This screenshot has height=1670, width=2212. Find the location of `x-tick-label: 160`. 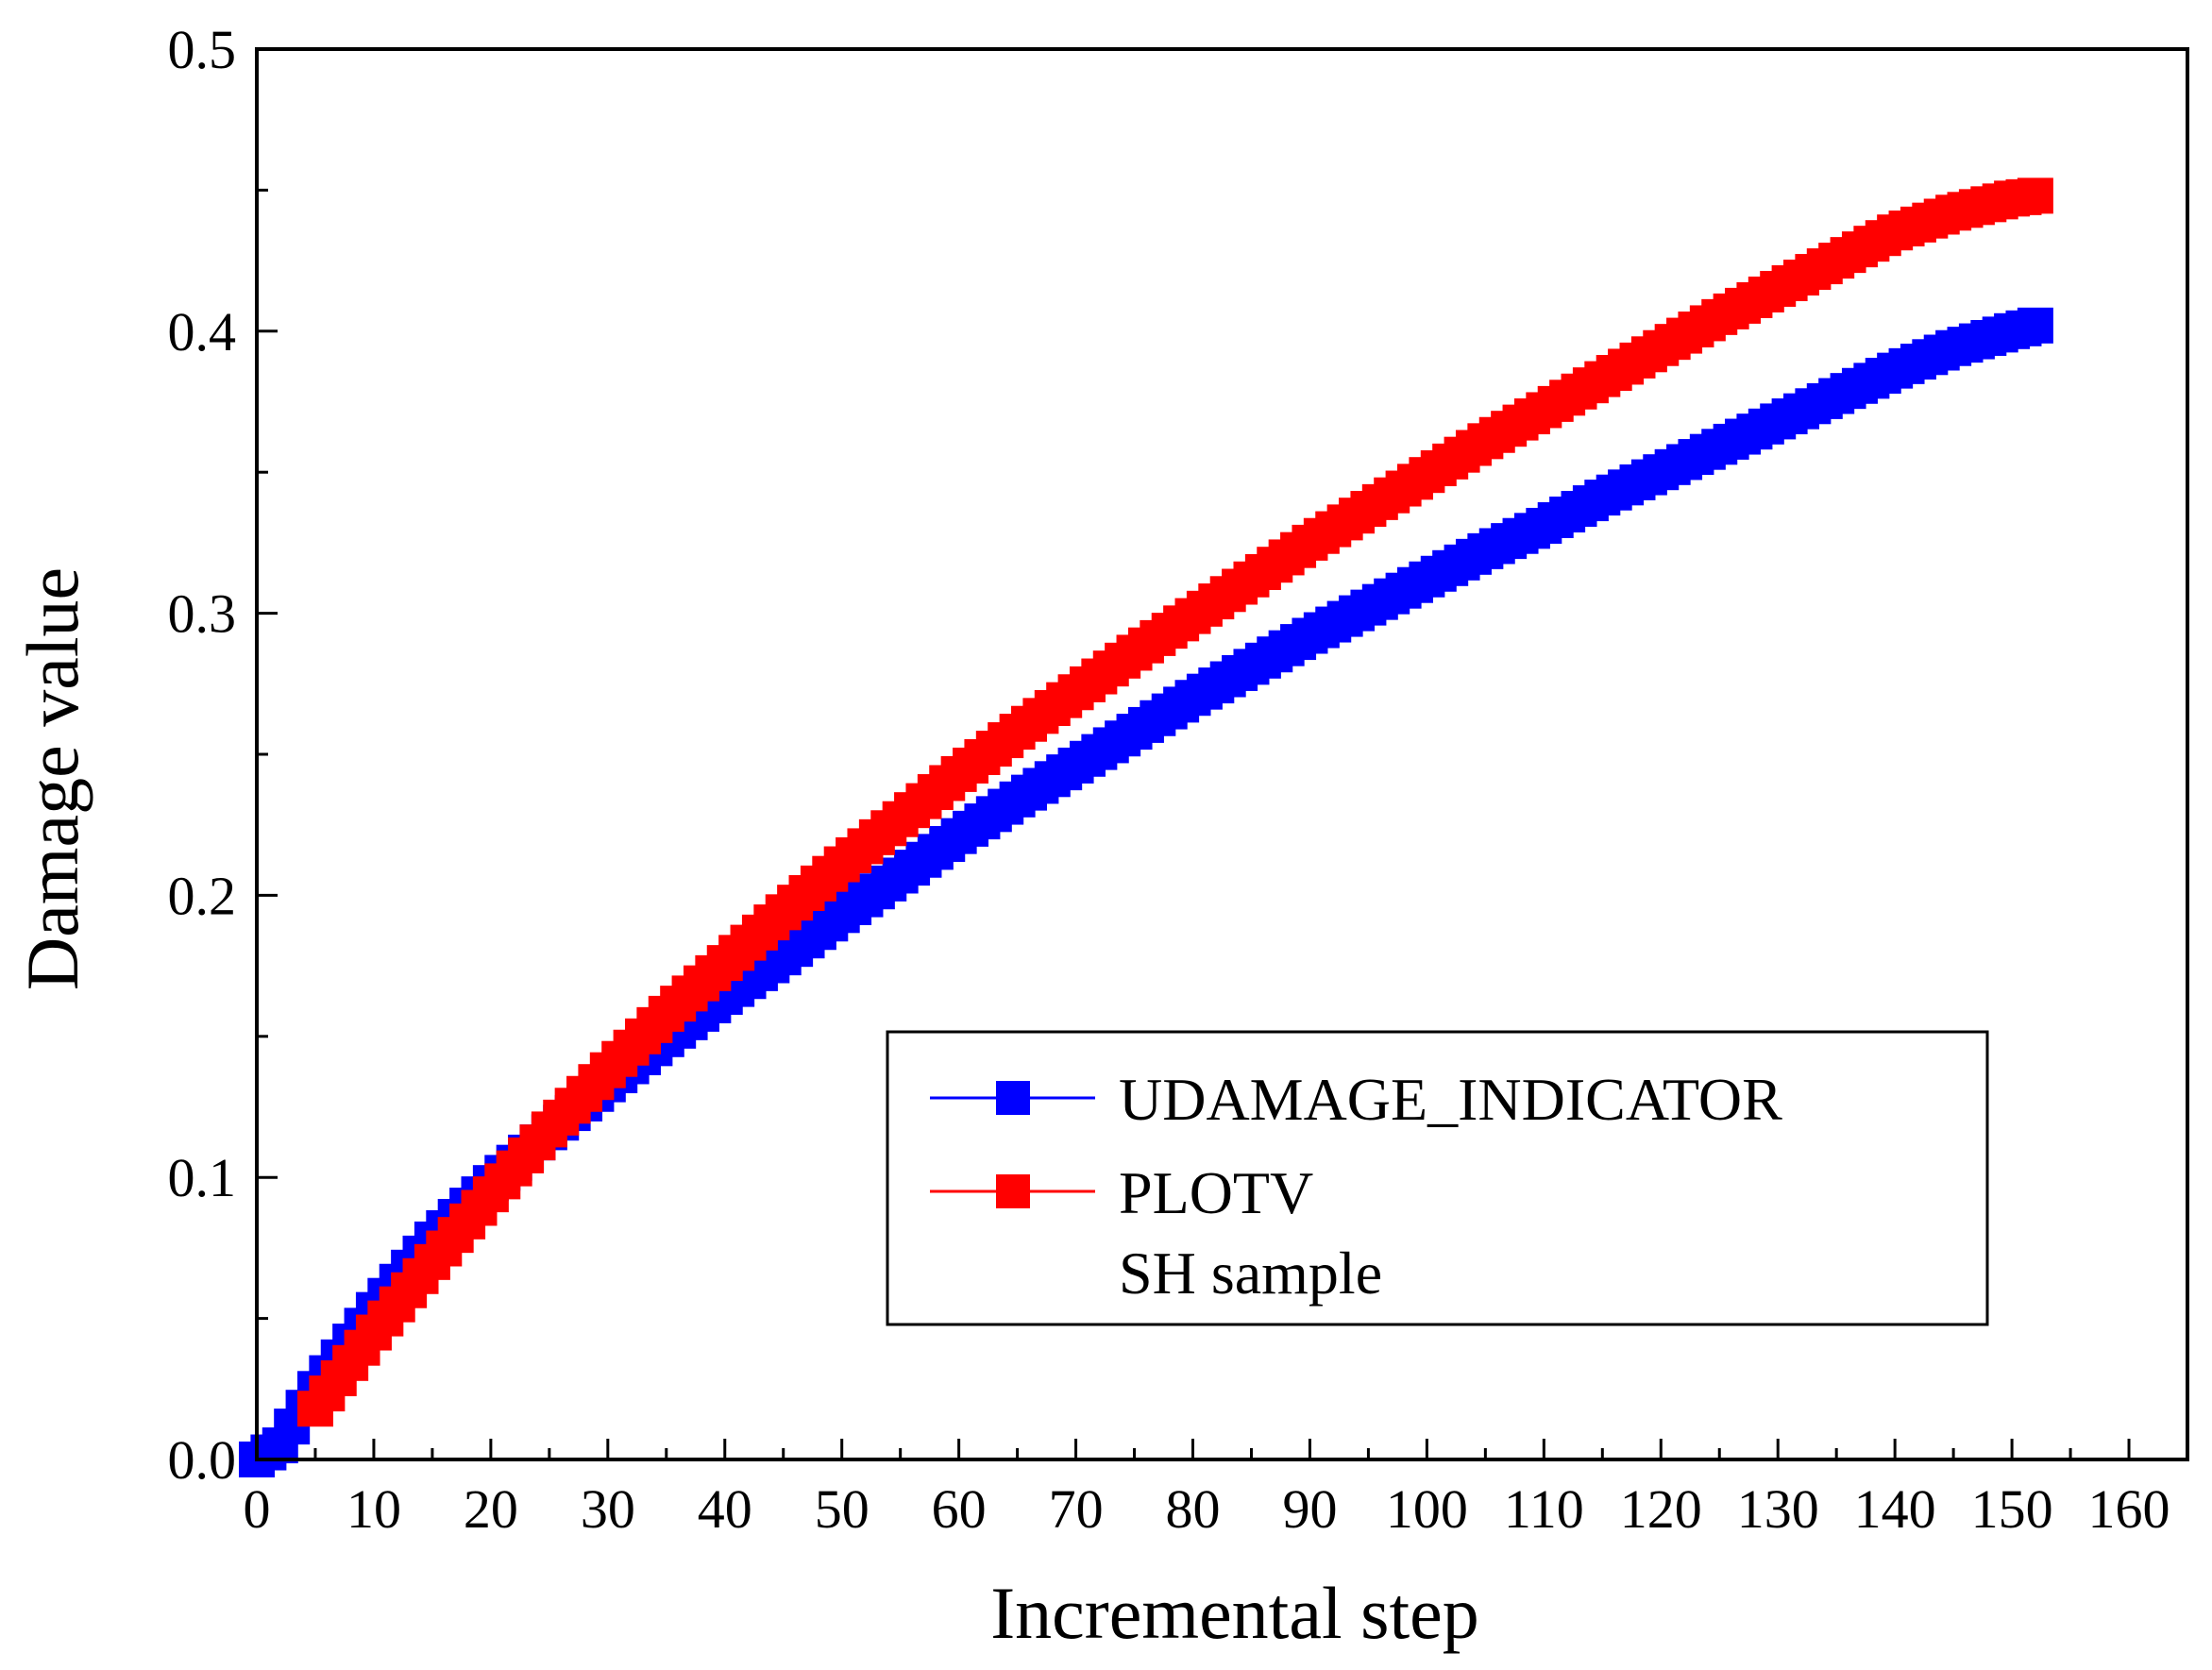

x-tick-label: 160 is located at coordinates (2129, 1509).